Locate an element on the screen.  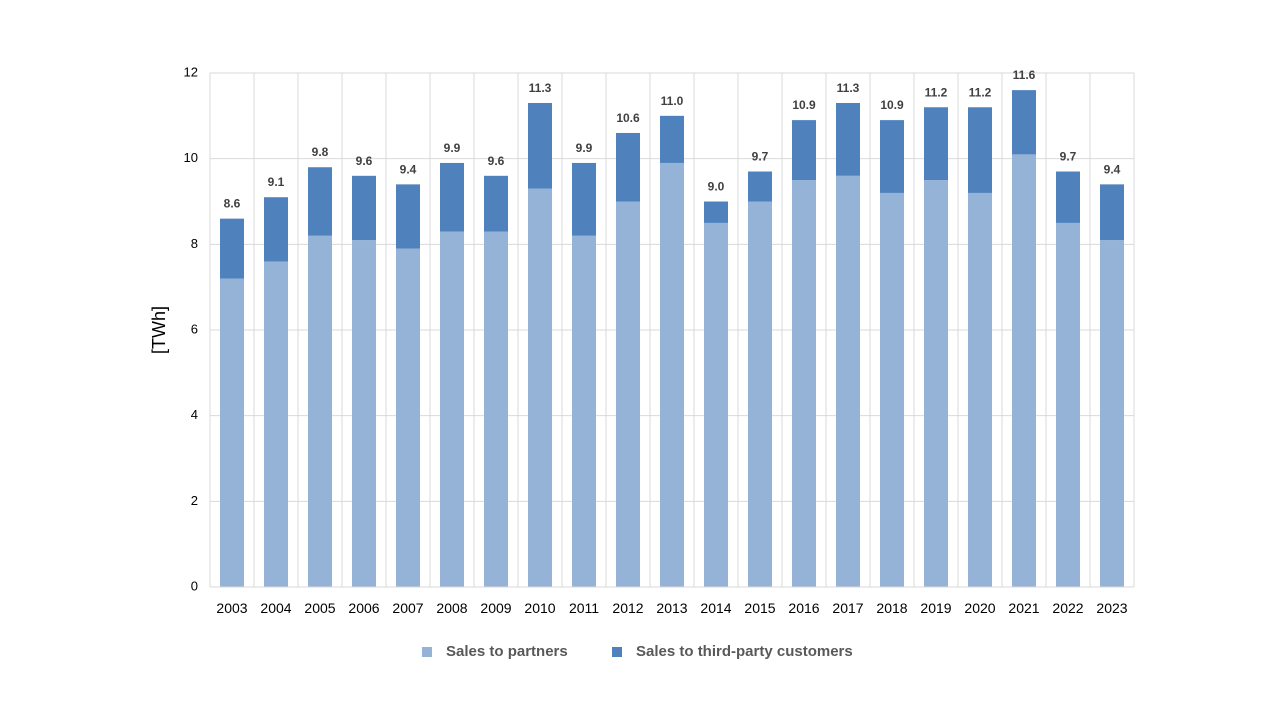
y-tick-label: 0 is located at coordinates (194, 585).